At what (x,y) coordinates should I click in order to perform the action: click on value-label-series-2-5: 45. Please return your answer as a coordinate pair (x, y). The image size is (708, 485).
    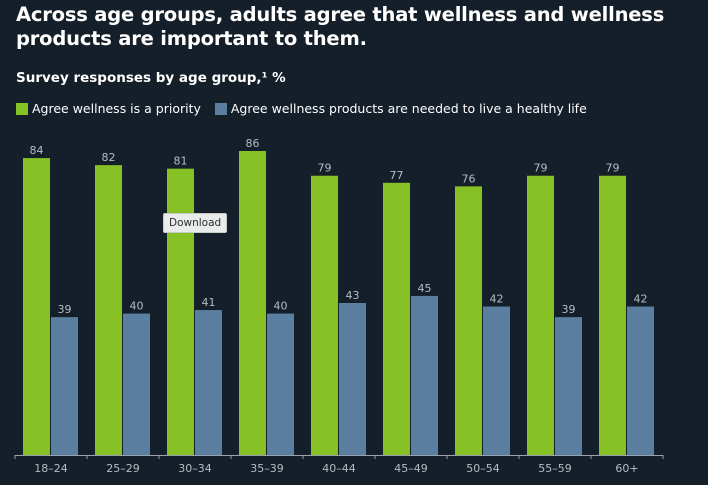
    Looking at the image, I should click on (425, 288).